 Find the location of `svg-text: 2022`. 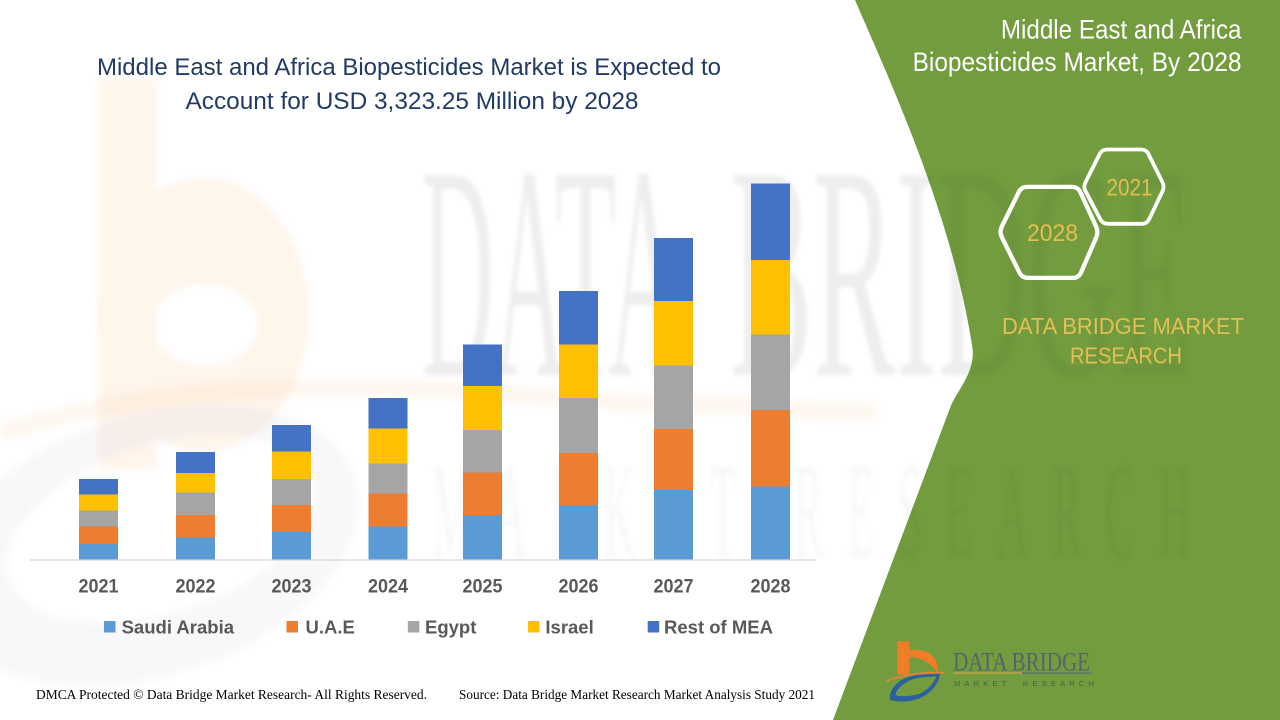

svg-text: 2022 is located at coordinates (196, 587).